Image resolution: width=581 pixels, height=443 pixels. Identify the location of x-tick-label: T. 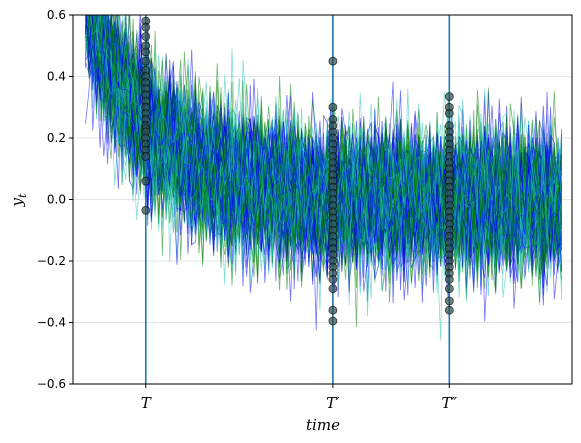
(146, 403).